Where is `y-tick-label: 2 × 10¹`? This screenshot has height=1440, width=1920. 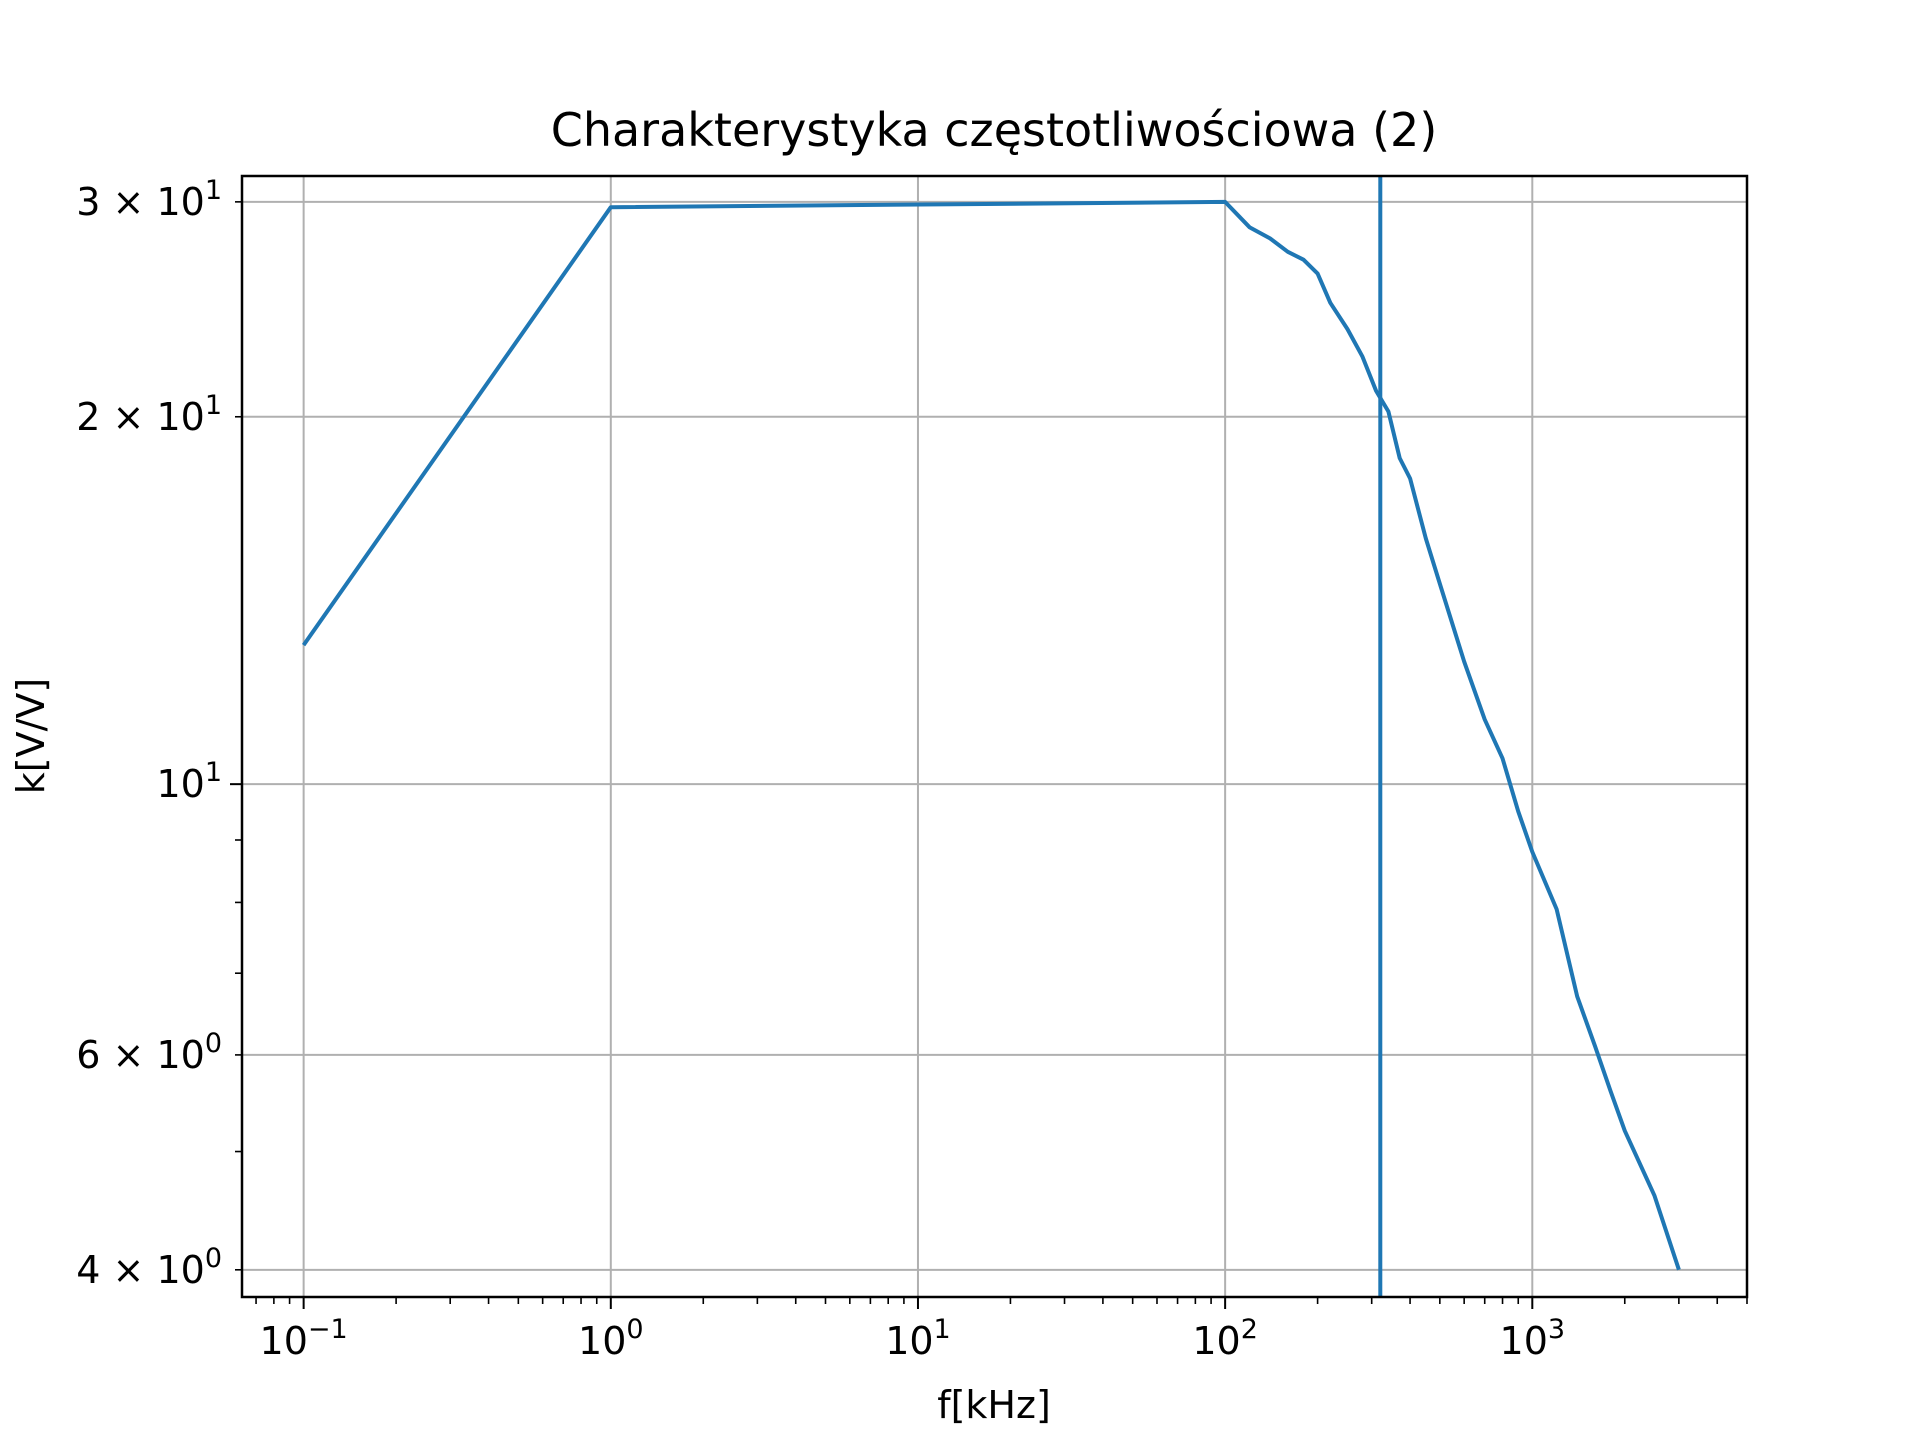 y-tick-label: 2 × 10¹ is located at coordinates (149, 414).